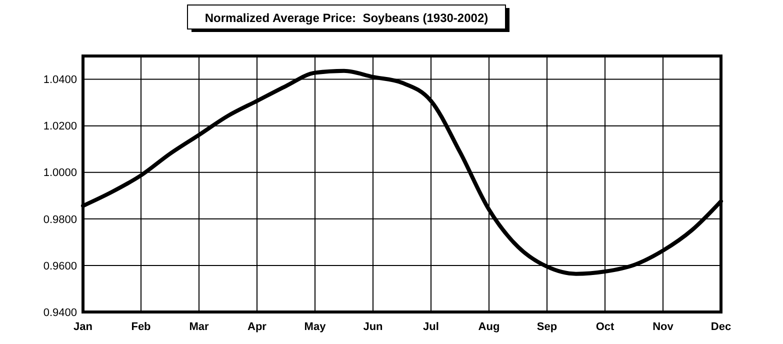  Describe the element at coordinates (258, 327) in the screenshot. I see `x-tick-label: Apr` at that location.